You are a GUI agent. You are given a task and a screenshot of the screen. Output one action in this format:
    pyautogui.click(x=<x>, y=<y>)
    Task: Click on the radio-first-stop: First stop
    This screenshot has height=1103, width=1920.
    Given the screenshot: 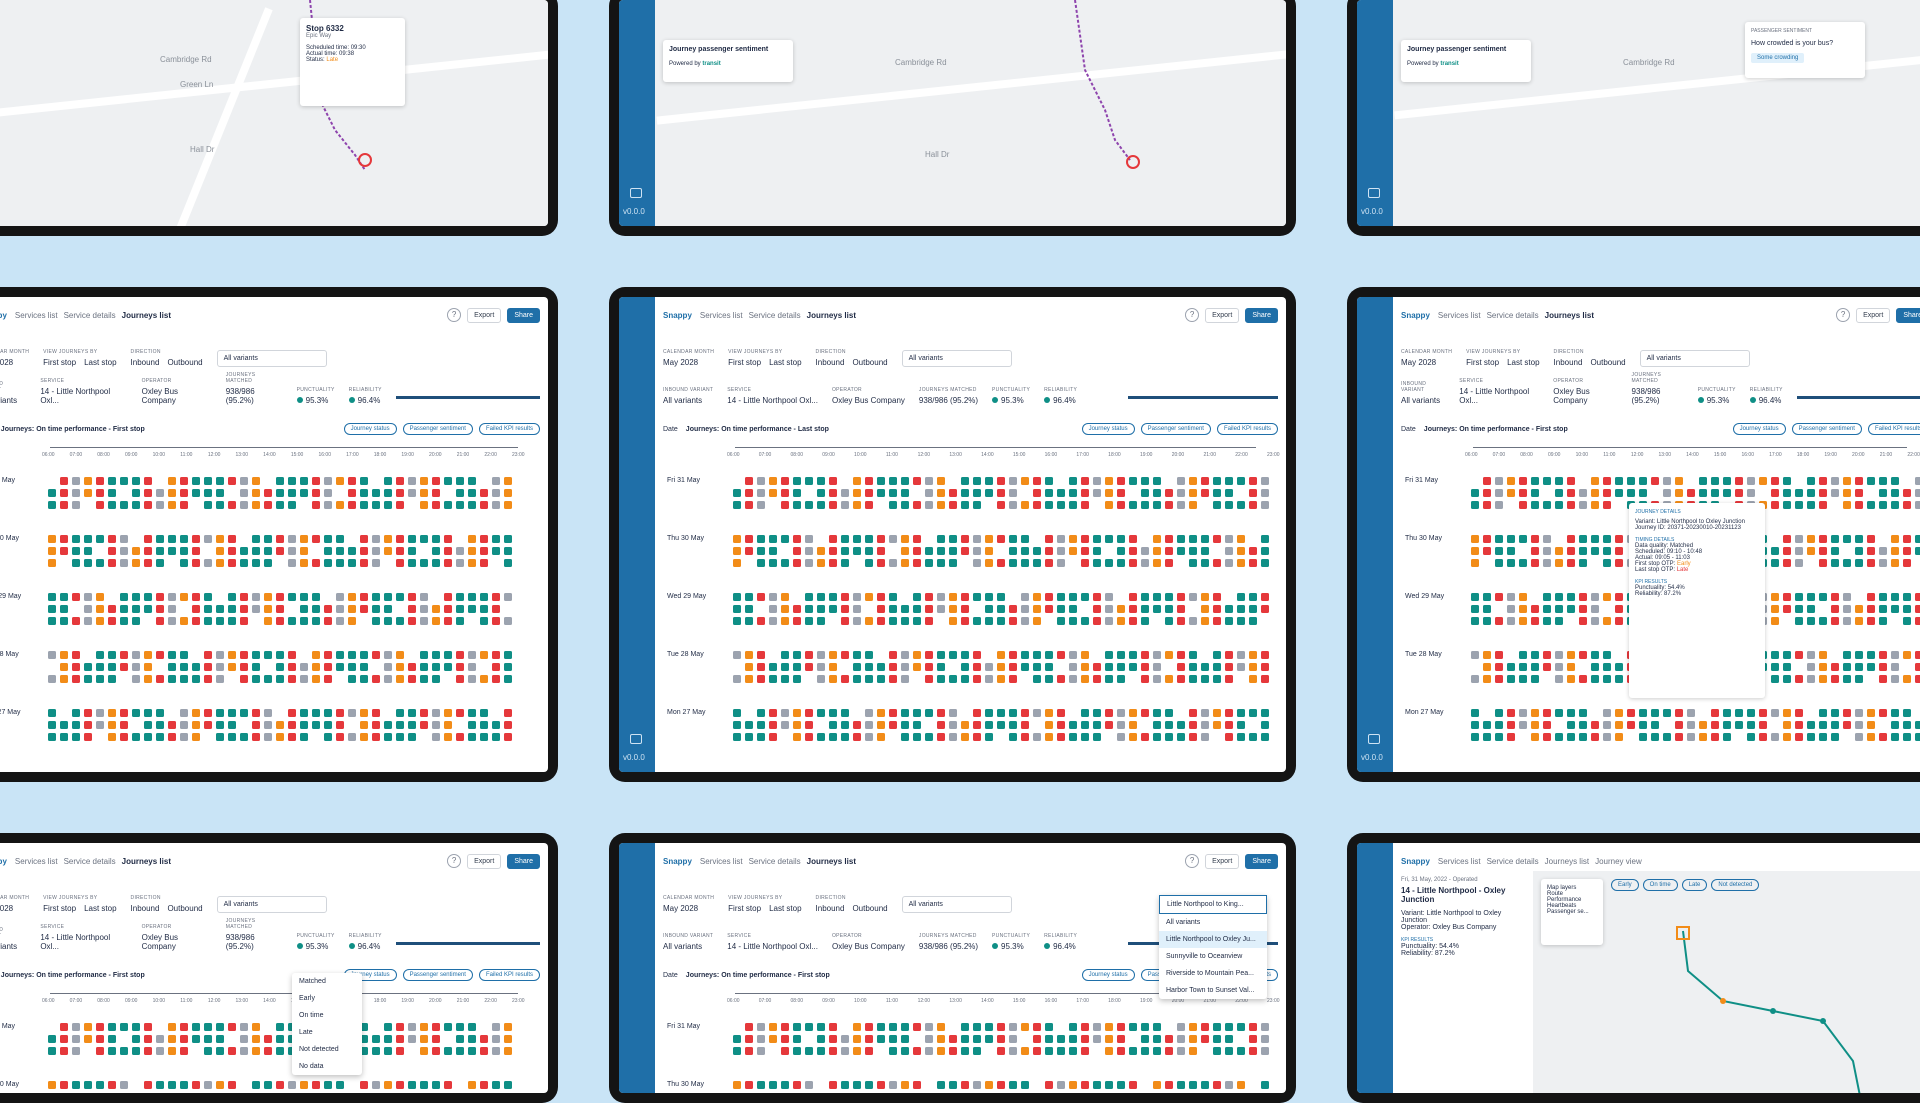 What is the action you would take?
    pyautogui.click(x=60, y=362)
    